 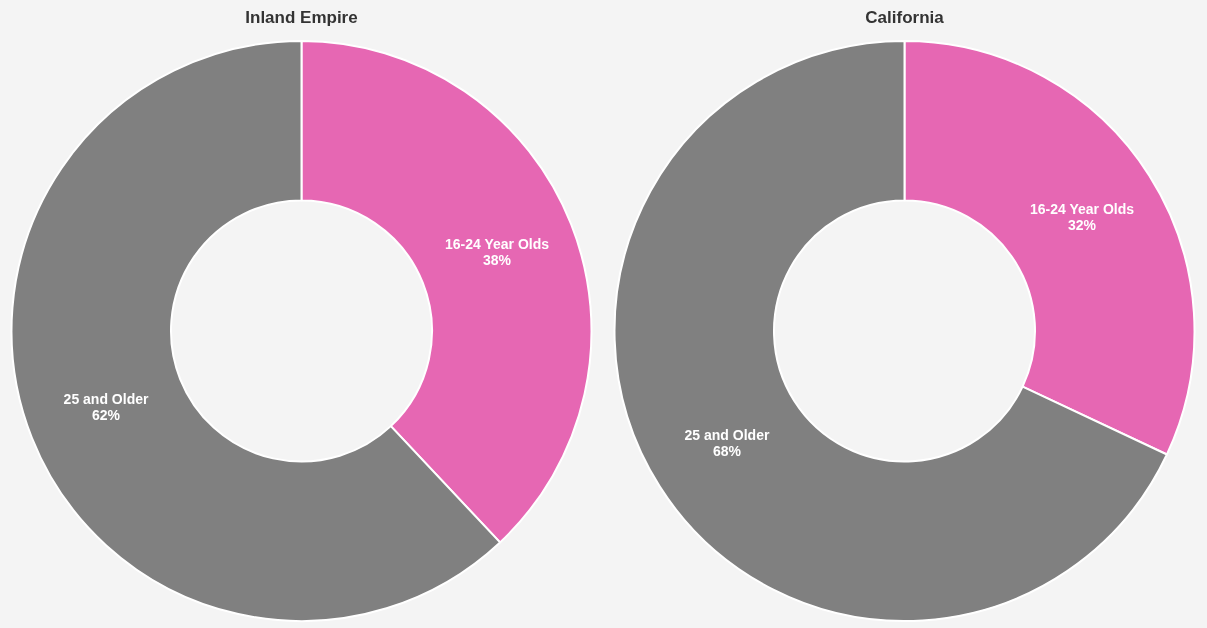 What do you see at coordinates (497, 260) in the screenshot?
I see `data-label: 38%` at bounding box center [497, 260].